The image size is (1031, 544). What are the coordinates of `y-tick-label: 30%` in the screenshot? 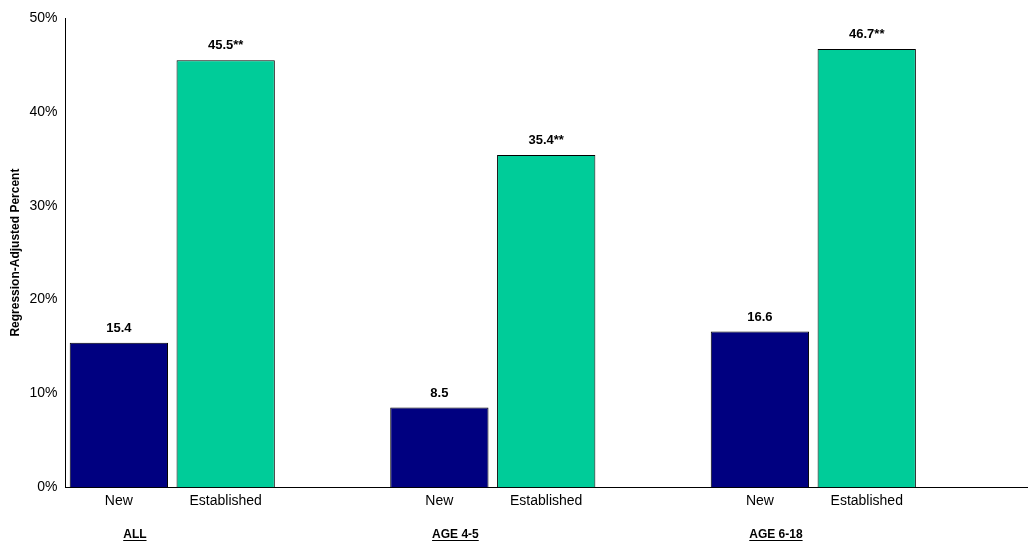 It's located at (43, 204).